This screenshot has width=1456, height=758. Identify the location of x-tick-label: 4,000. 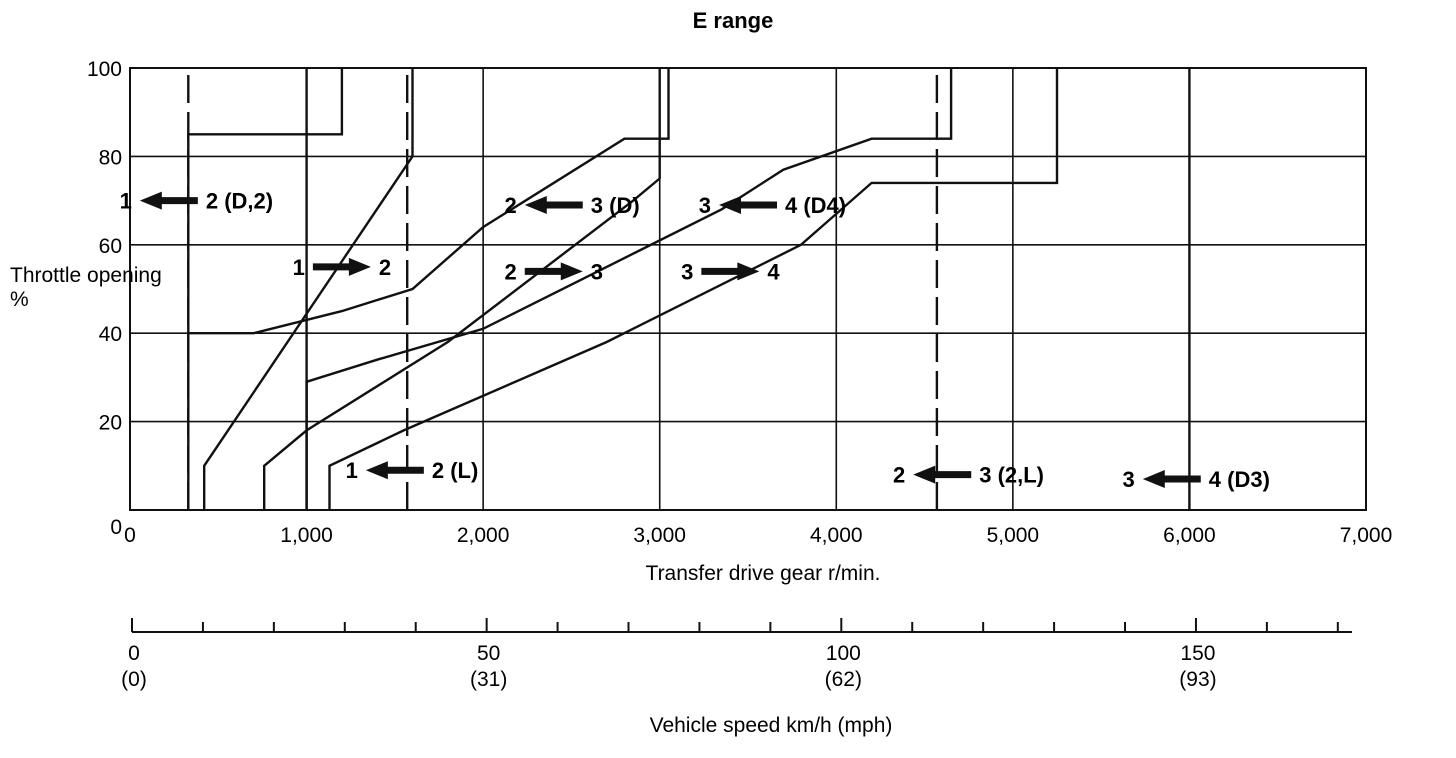
(836, 535).